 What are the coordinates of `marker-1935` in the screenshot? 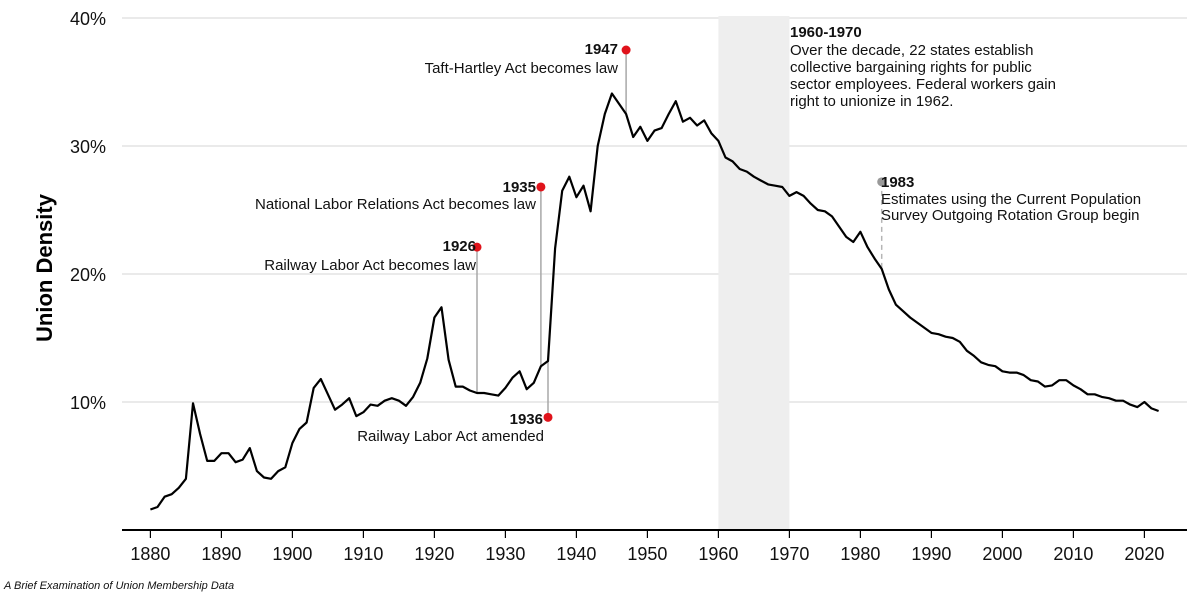 It's located at (541, 187).